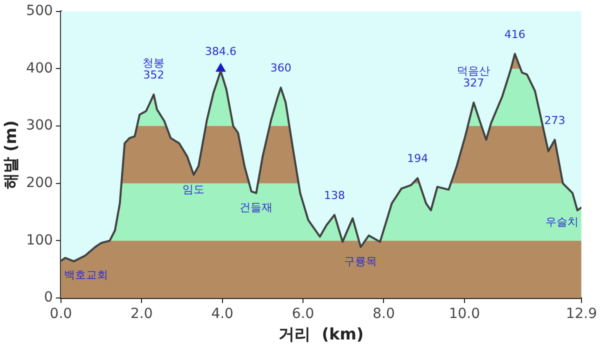  I want to click on annotation: 273, so click(555, 120).